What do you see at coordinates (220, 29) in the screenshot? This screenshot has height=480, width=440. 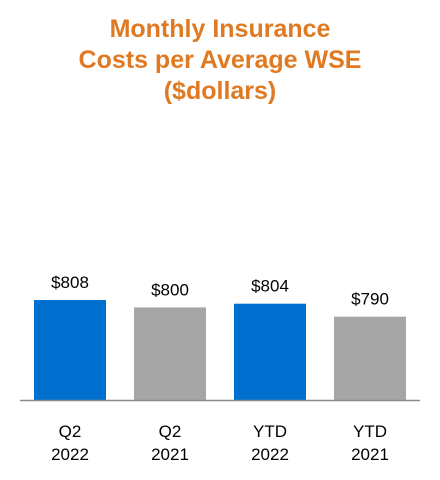 I see `chart-title-line: Monthly Insurance` at bounding box center [220, 29].